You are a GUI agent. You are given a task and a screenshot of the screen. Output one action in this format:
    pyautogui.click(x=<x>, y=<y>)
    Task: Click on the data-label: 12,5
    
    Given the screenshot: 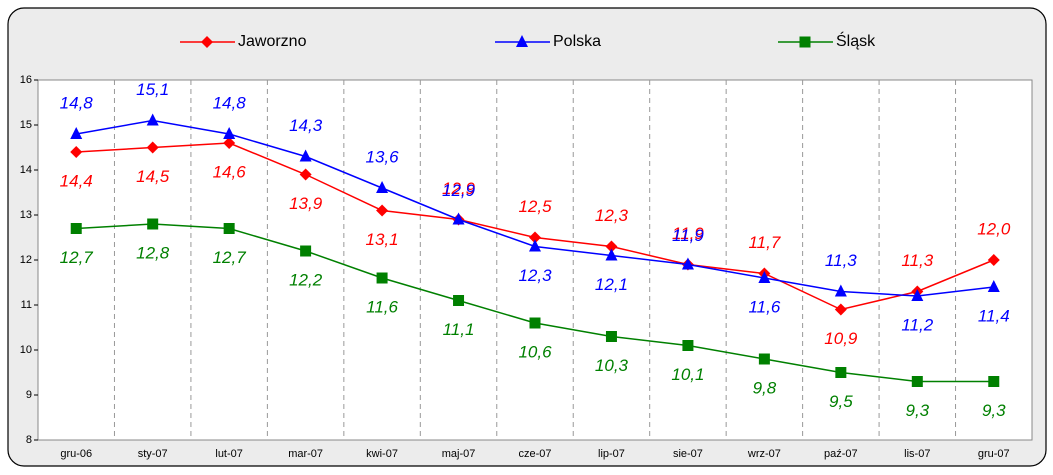 What is the action you would take?
    pyautogui.click(x=535, y=206)
    